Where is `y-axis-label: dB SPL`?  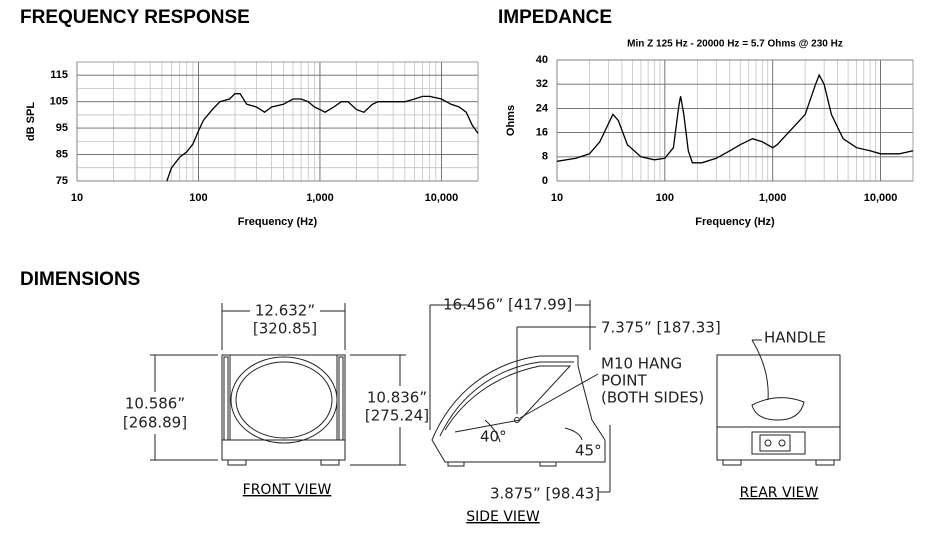 y-axis-label: dB SPL is located at coordinates (31, 121).